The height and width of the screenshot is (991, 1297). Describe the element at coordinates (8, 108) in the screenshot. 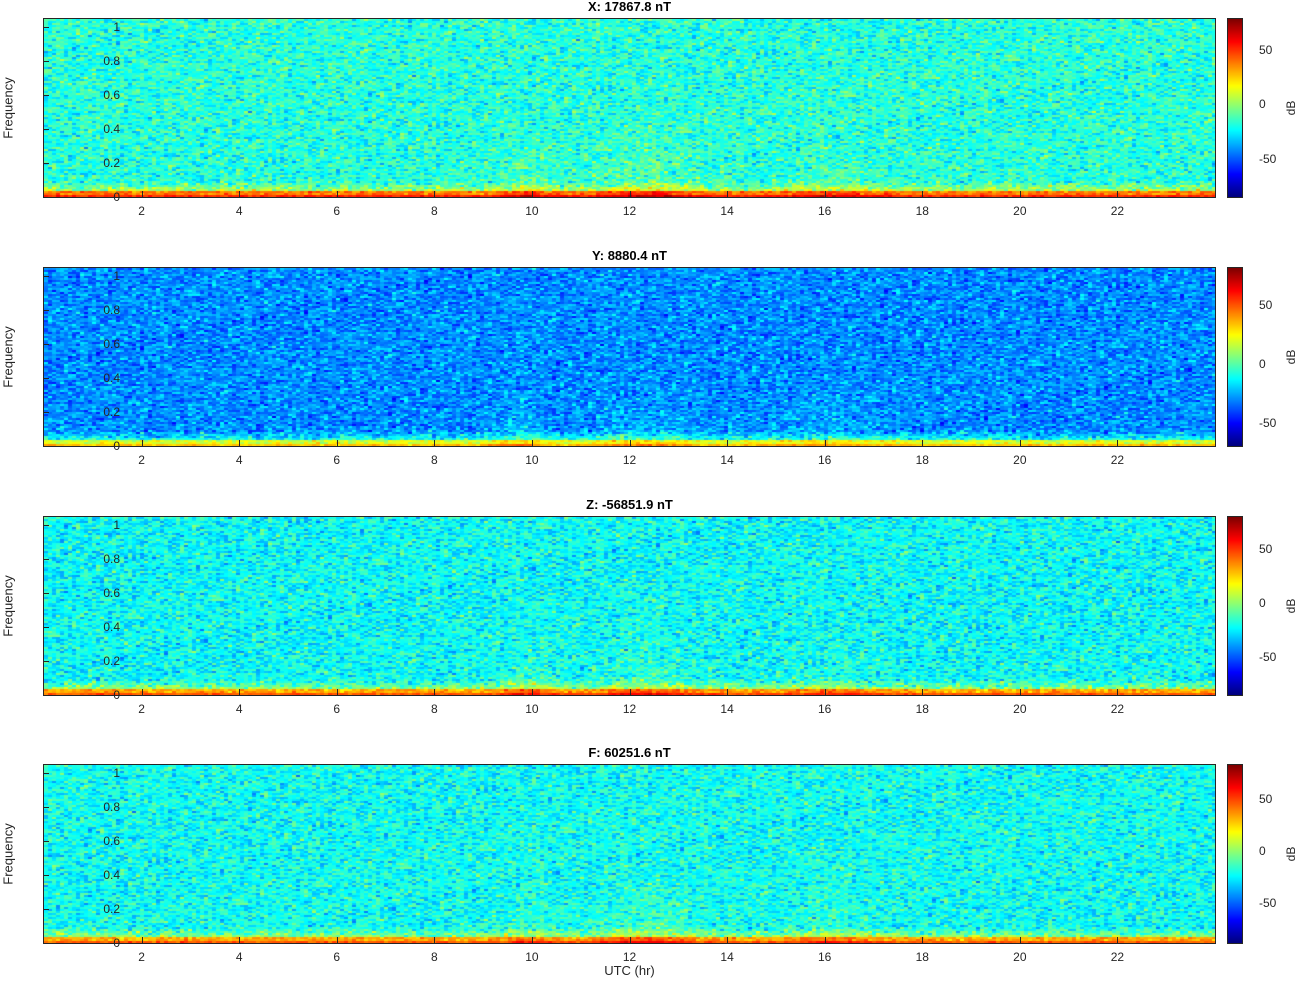

I see `y-axis-label: Frequency` at that location.